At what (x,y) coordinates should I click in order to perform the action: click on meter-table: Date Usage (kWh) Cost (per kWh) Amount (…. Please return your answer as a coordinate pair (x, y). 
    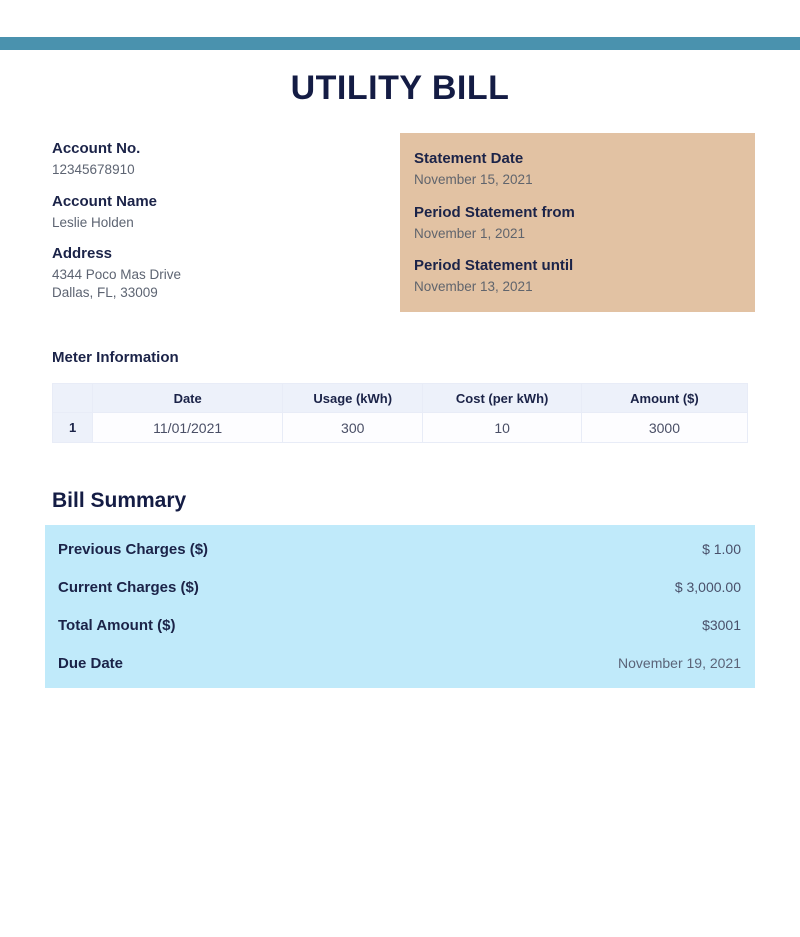
    Looking at the image, I should click on (400, 413).